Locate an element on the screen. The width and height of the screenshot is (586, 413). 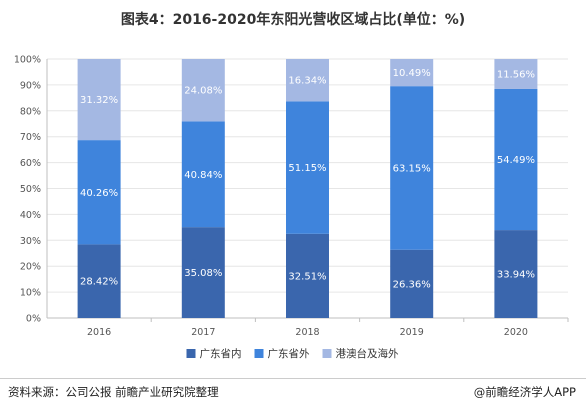
data-label: 26.36% is located at coordinates (412, 284).